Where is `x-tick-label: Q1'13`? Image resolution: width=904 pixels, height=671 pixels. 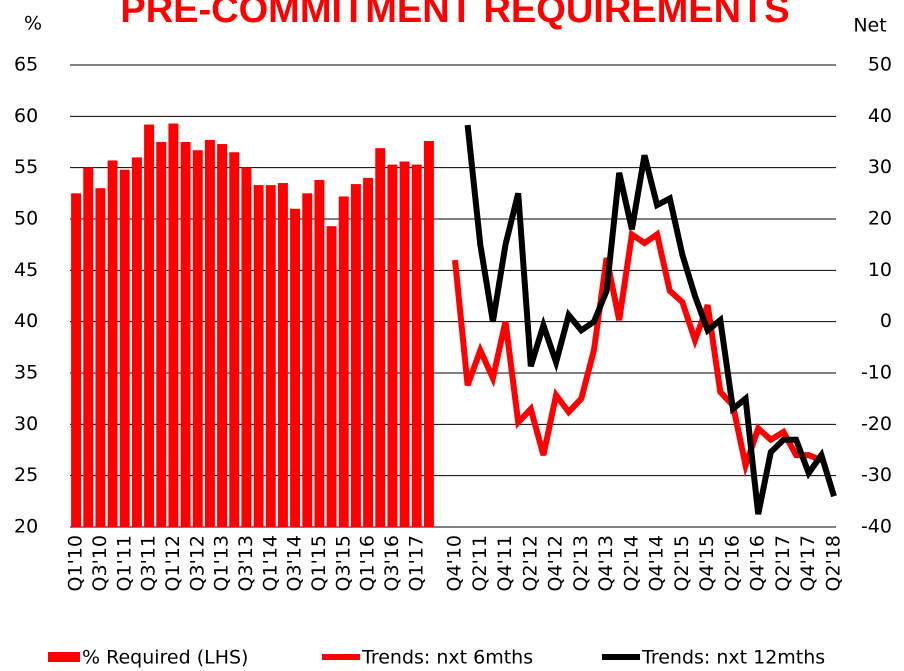
x-tick-label: Q1'13 is located at coordinates (222, 563).